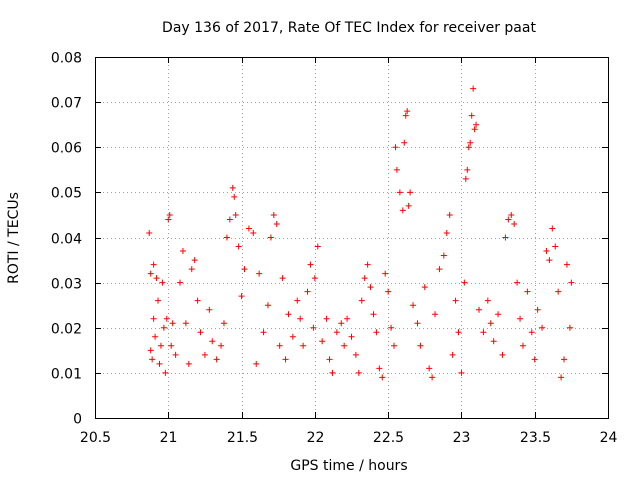 The width and height of the screenshot is (640, 480). What do you see at coordinates (66, 375) in the screenshot?
I see `y-tick-label: 0.01` at bounding box center [66, 375].